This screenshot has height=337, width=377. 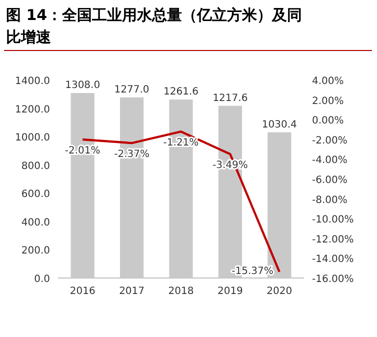 I want to click on chart-title: 图 14：全国工业用水总量（亿立方米）及同比增速, so click(x=155, y=26).